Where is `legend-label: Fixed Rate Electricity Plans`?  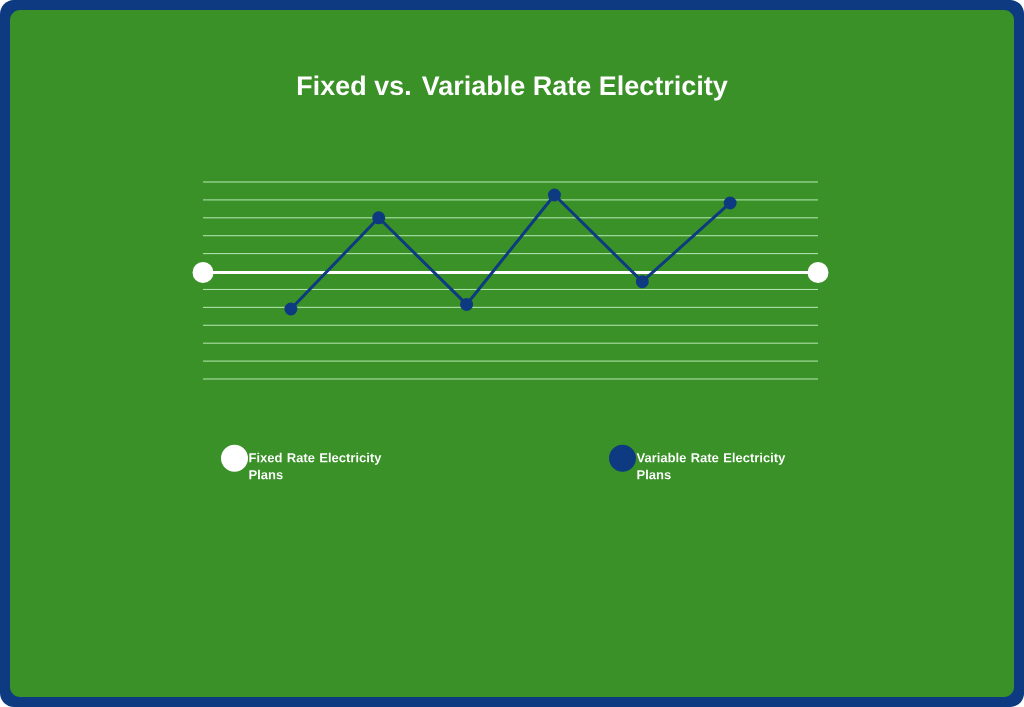
legend-label: Fixed Rate Electricity Plans is located at coordinates (315, 466).